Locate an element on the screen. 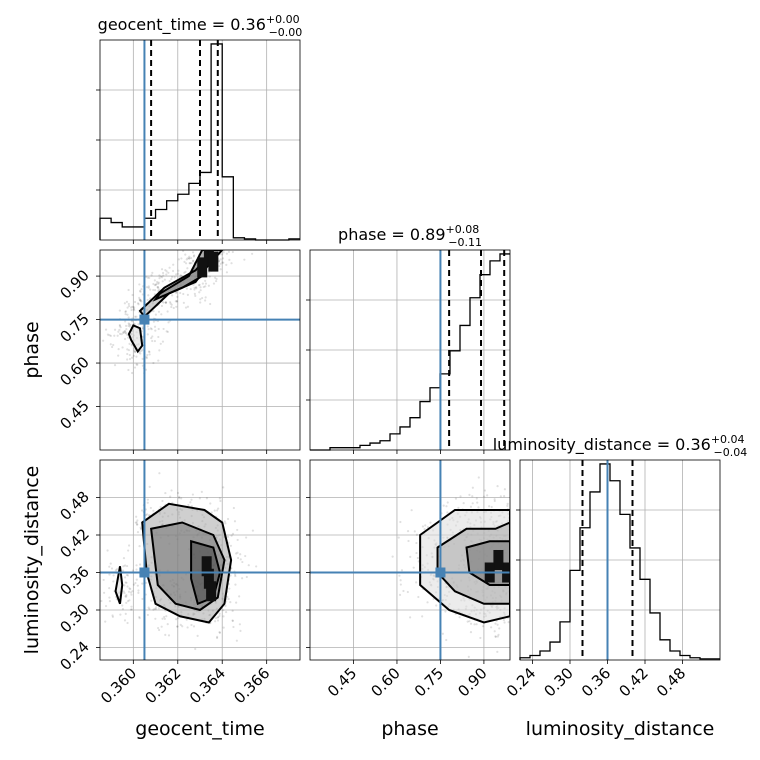 The height and width of the screenshot is (760, 760). x-tick-label: 0.42 is located at coordinates (633, 682).